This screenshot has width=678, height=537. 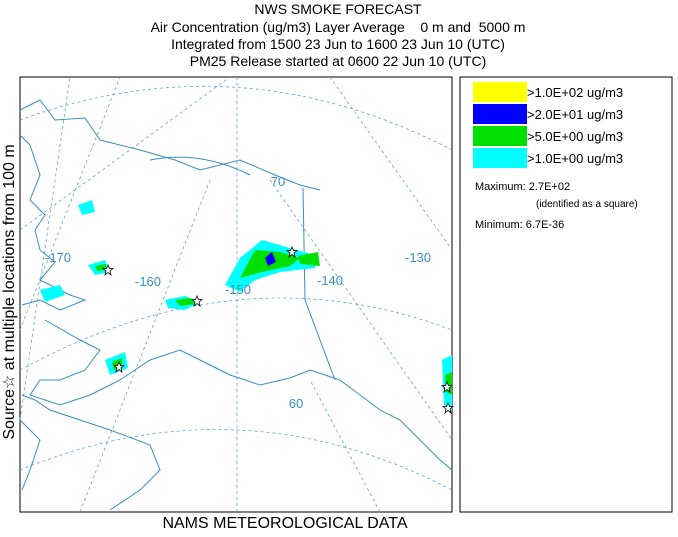 I want to click on side-label: Source☆ at multiple locations from 100 m, so click(x=9, y=291).